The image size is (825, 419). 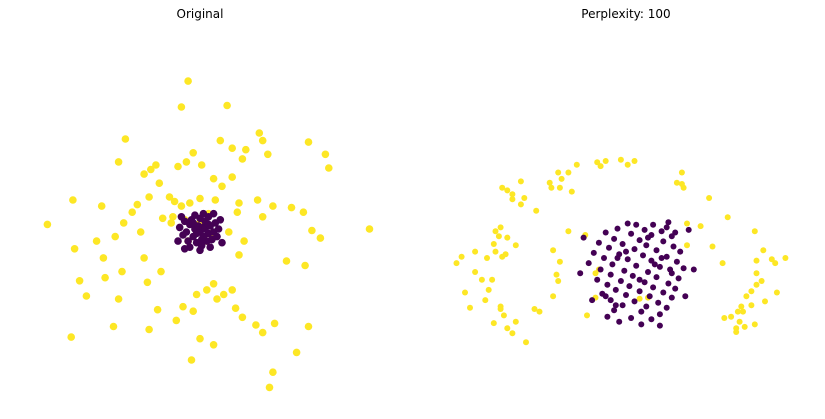 I want to click on chart-title-original: Original, so click(x=200, y=14).